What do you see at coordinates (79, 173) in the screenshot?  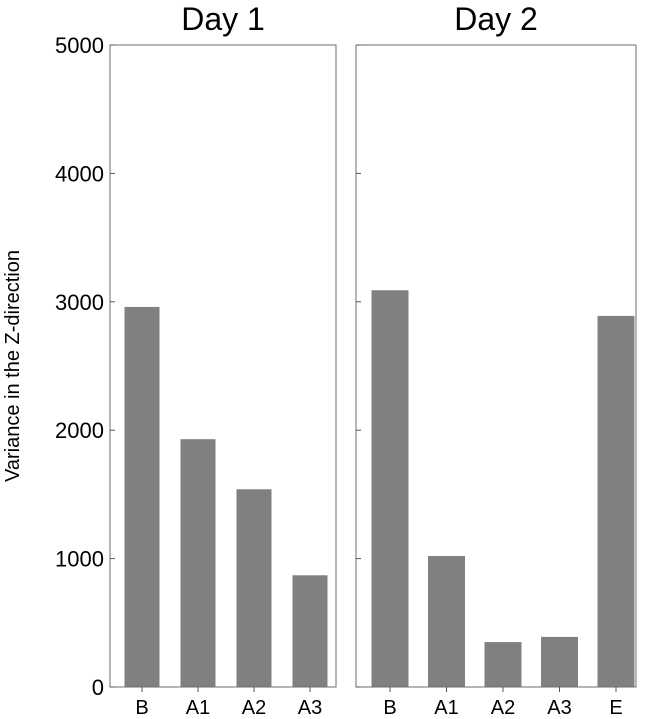 I see `y-tick-label: 4000` at bounding box center [79, 173].